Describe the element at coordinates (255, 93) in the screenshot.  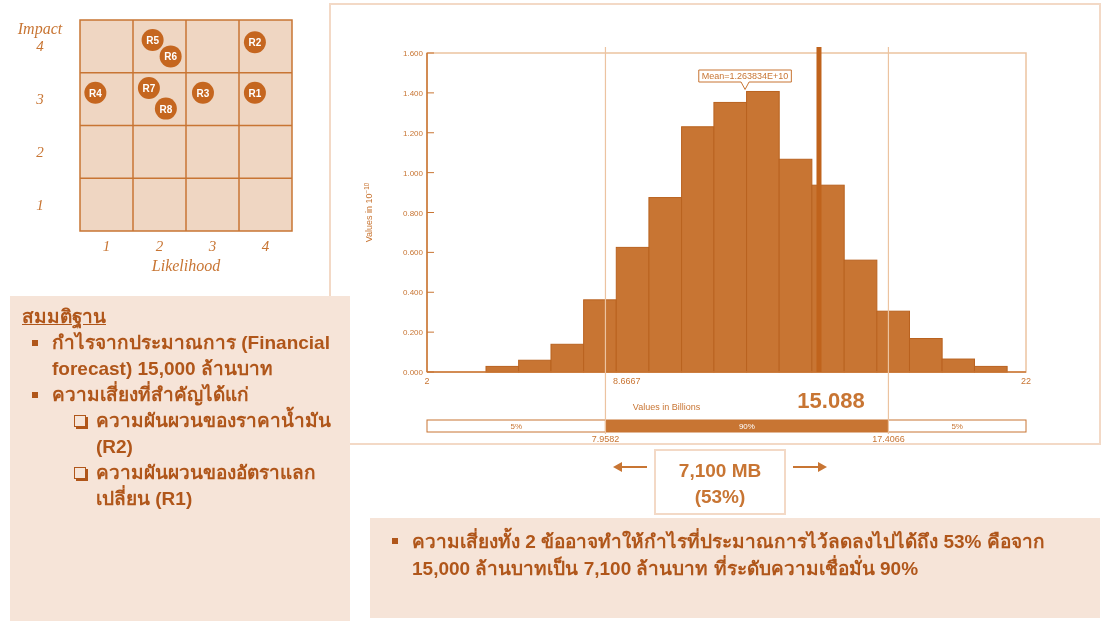
I see `data-label: R1` at that location.